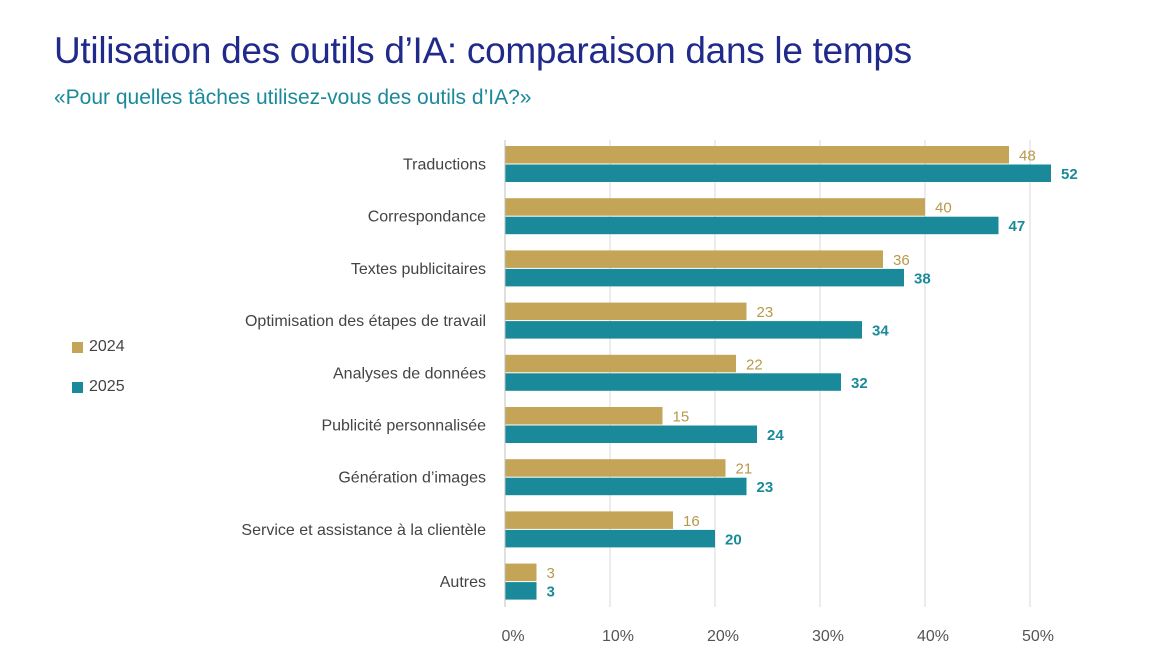 The width and height of the screenshot is (1160, 651). What do you see at coordinates (551, 573) in the screenshot?
I see `data-label-2024: 3` at bounding box center [551, 573].